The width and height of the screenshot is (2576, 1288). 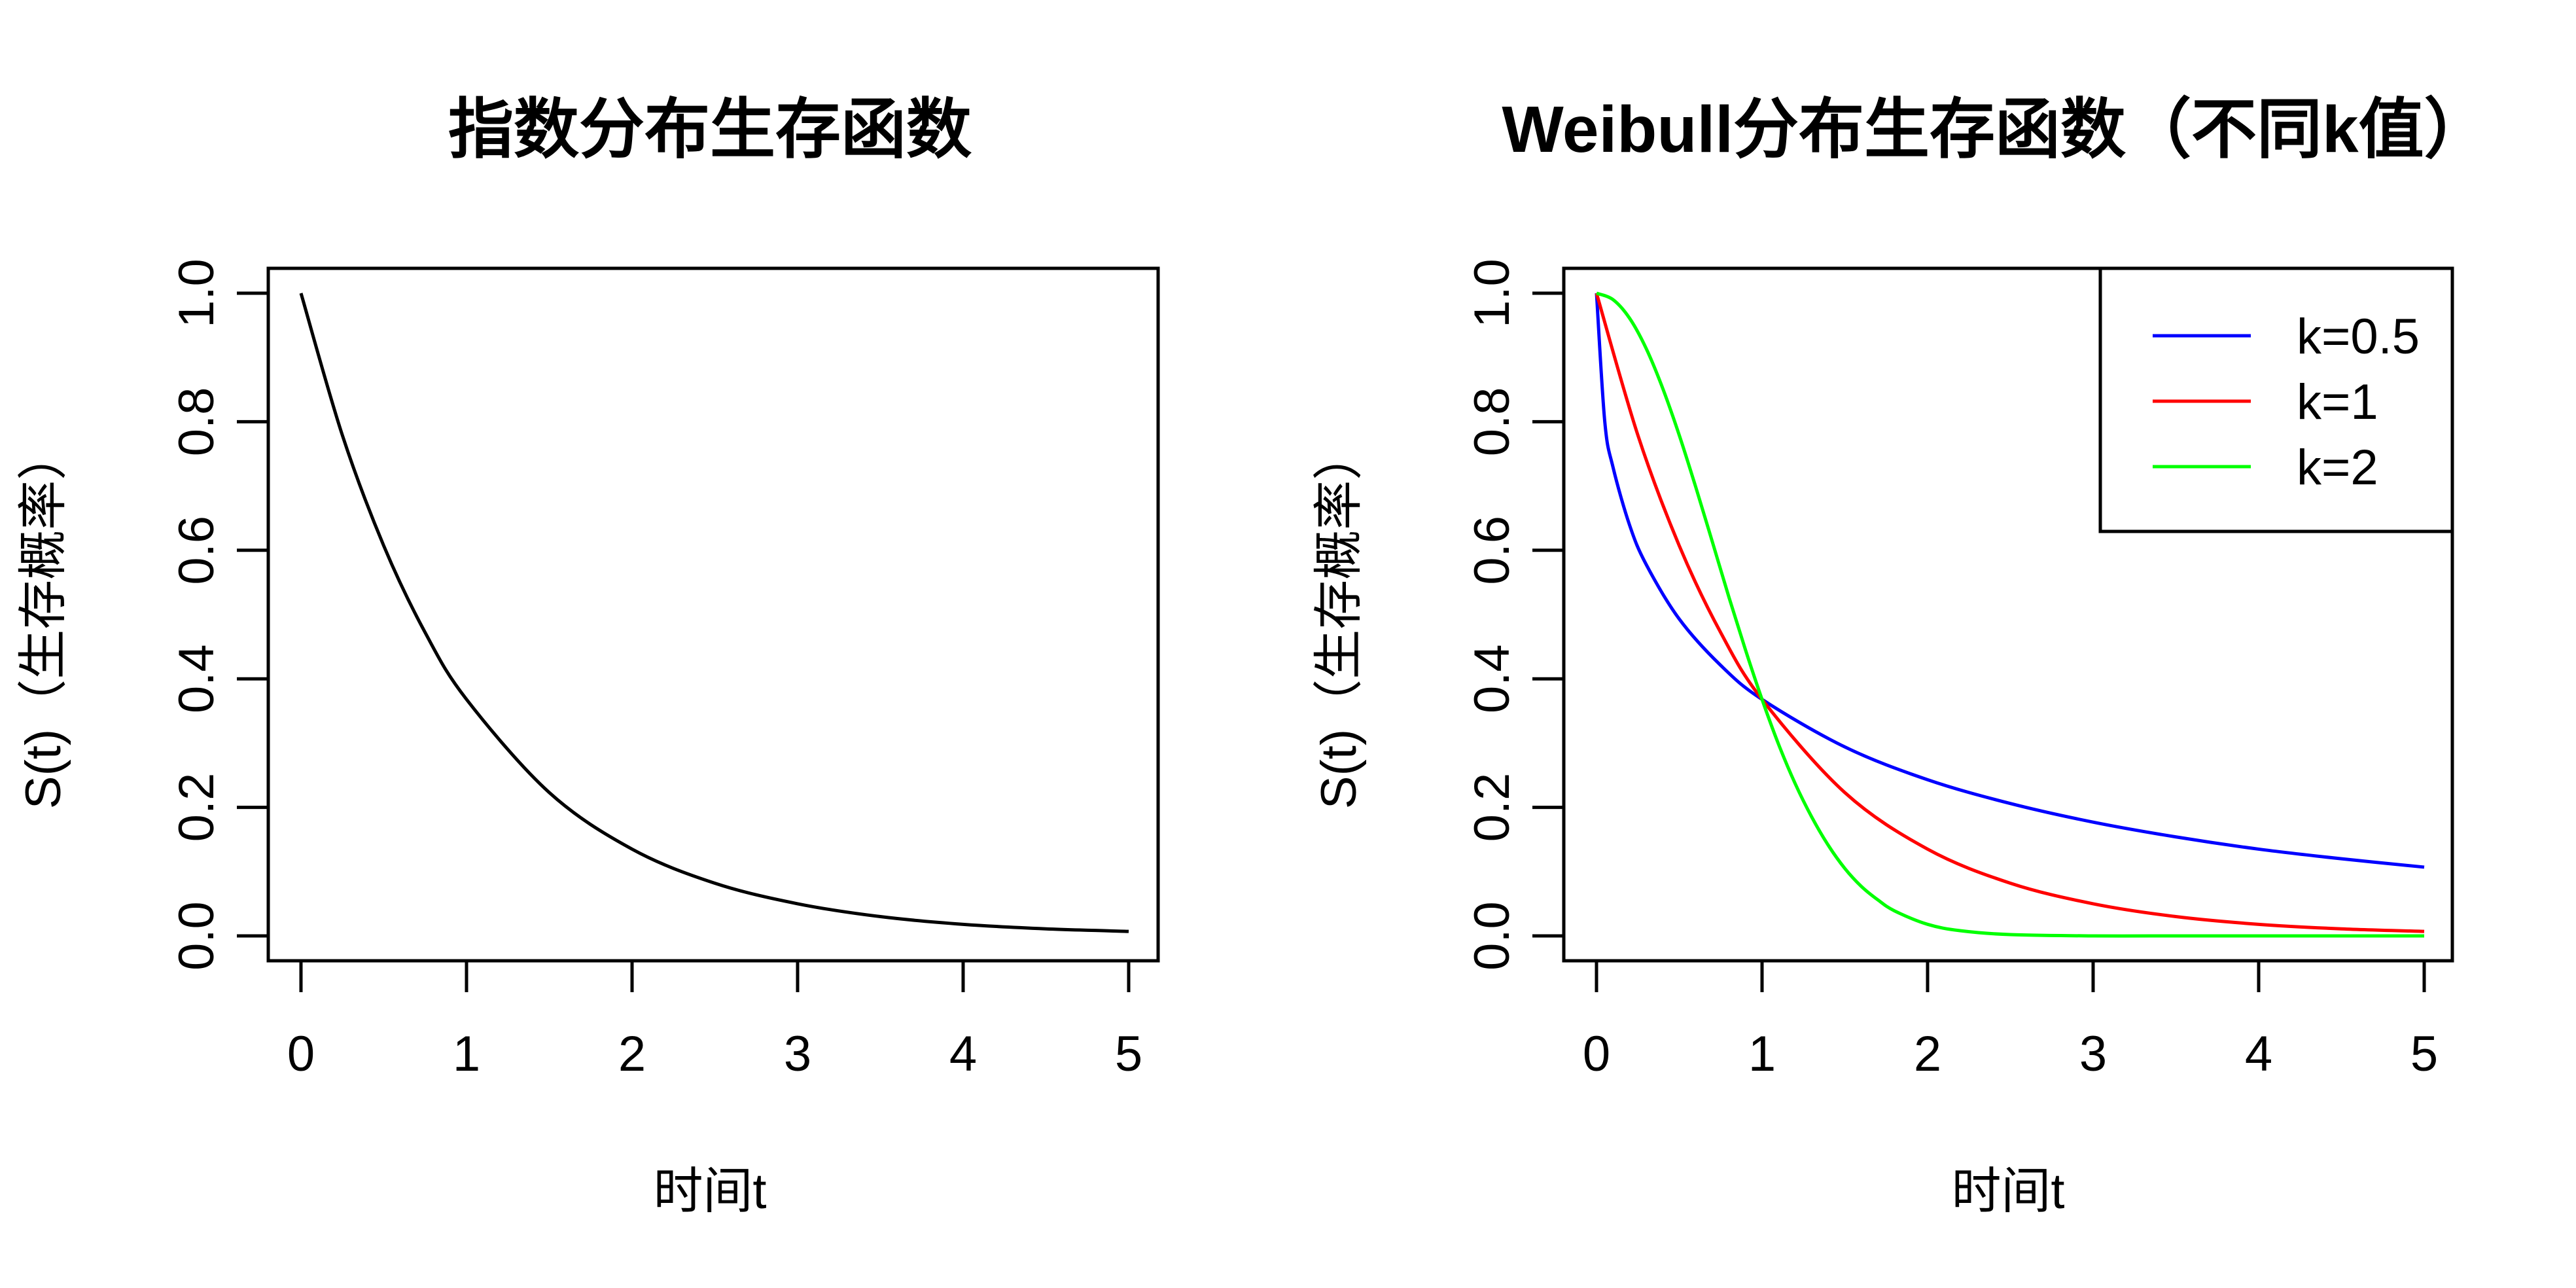 I want to click on chart-title: Weibull分布生存函数（不同k值）, so click(x=1995, y=129).